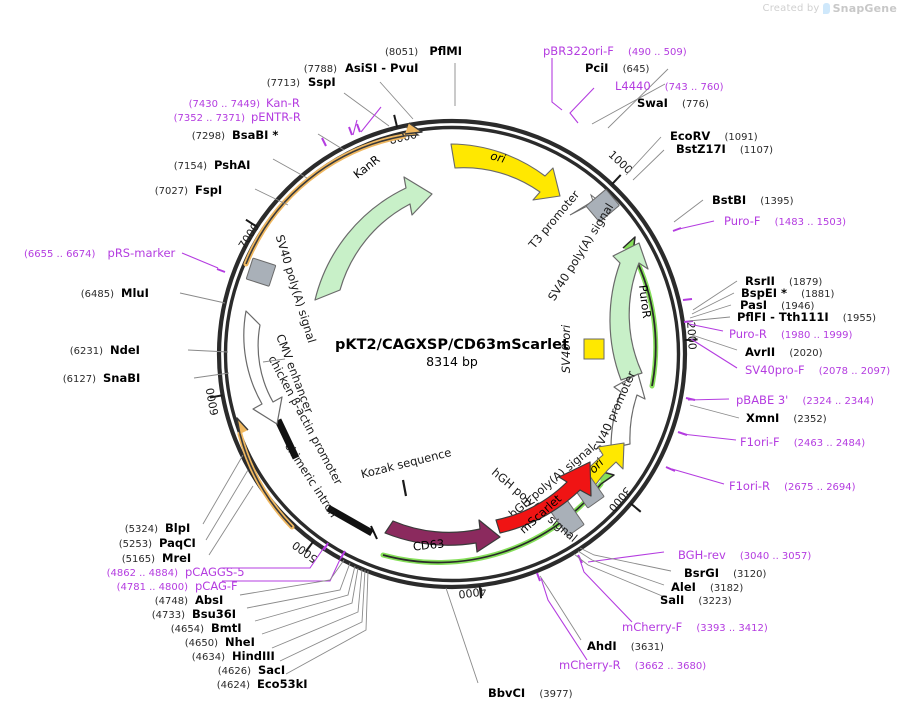  Describe the element at coordinates (691, 335) in the screenshot. I see `tick-label-2000: 2000` at that location.